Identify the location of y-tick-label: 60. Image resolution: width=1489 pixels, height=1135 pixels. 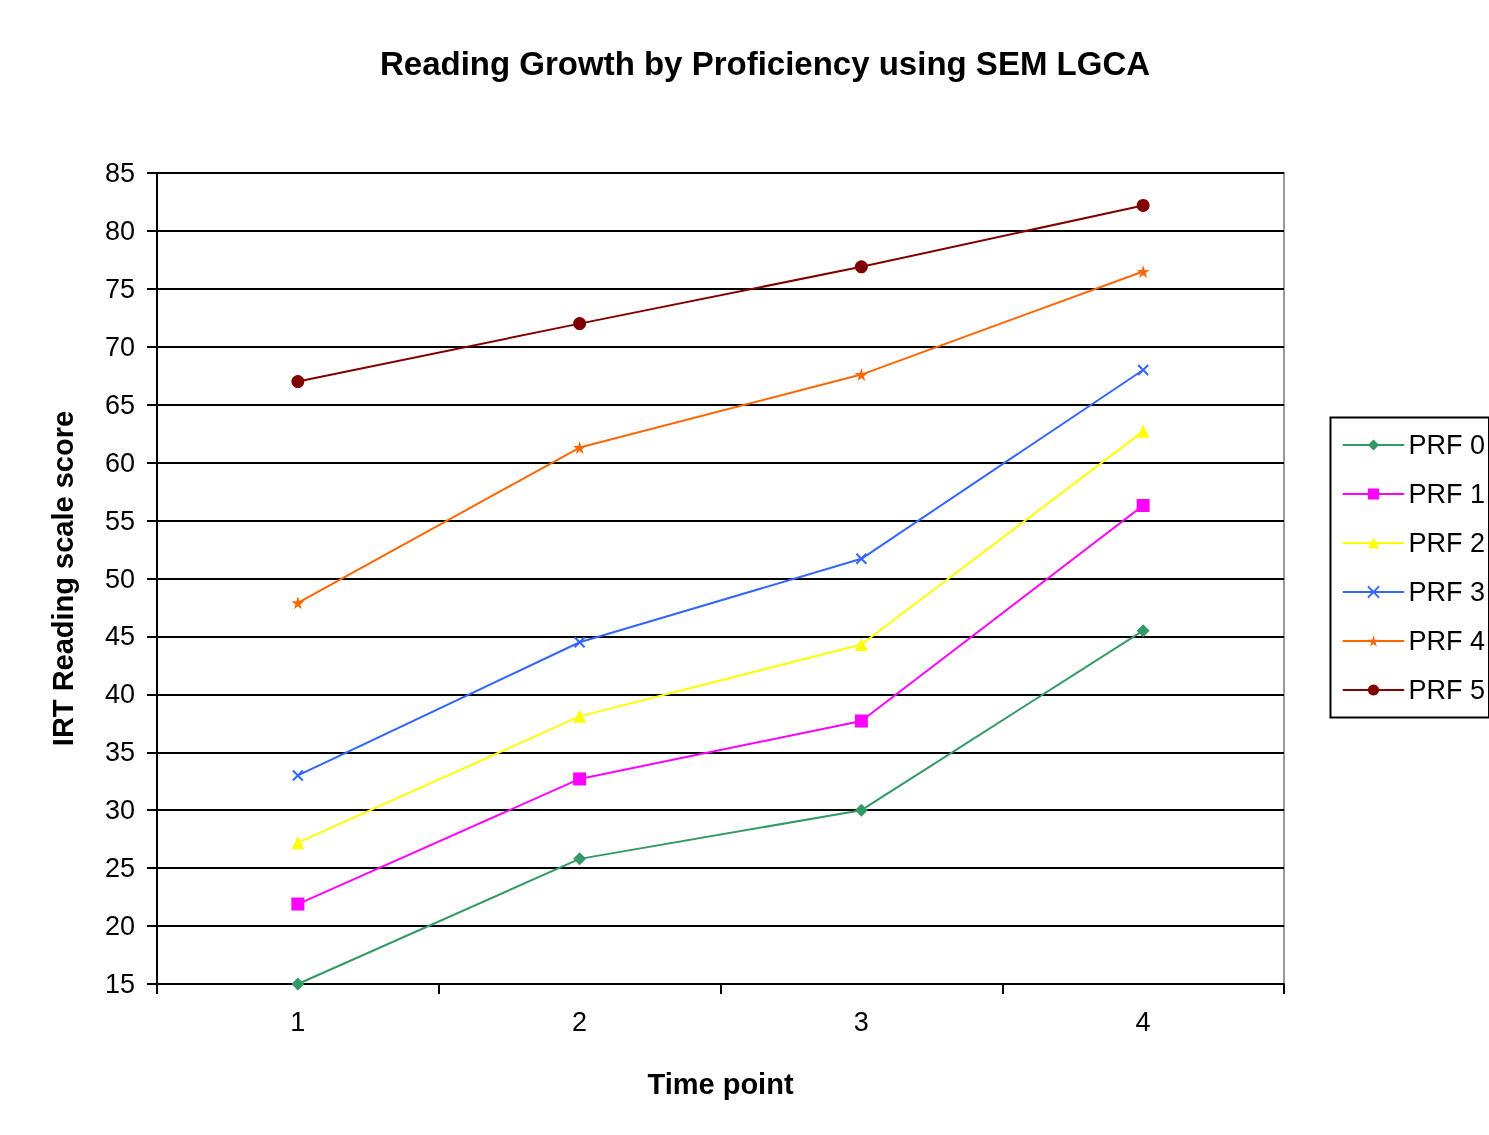
(119, 462).